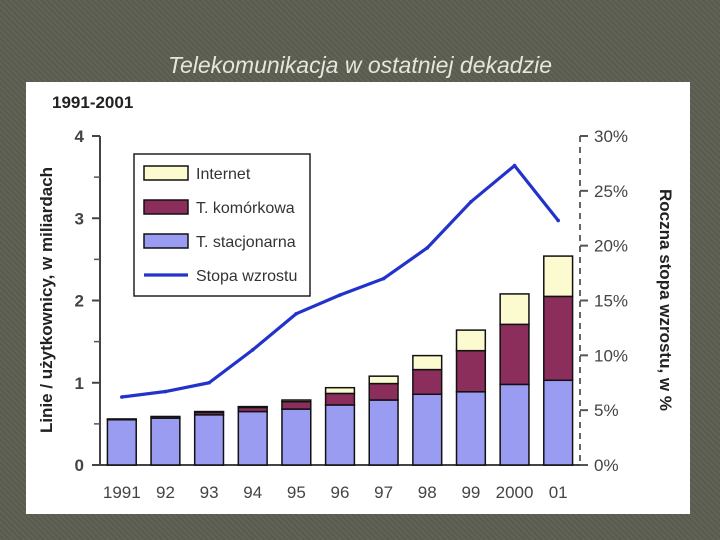  What do you see at coordinates (611, 136) in the screenshot?
I see `right-tick-label: 30%` at bounding box center [611, 136].